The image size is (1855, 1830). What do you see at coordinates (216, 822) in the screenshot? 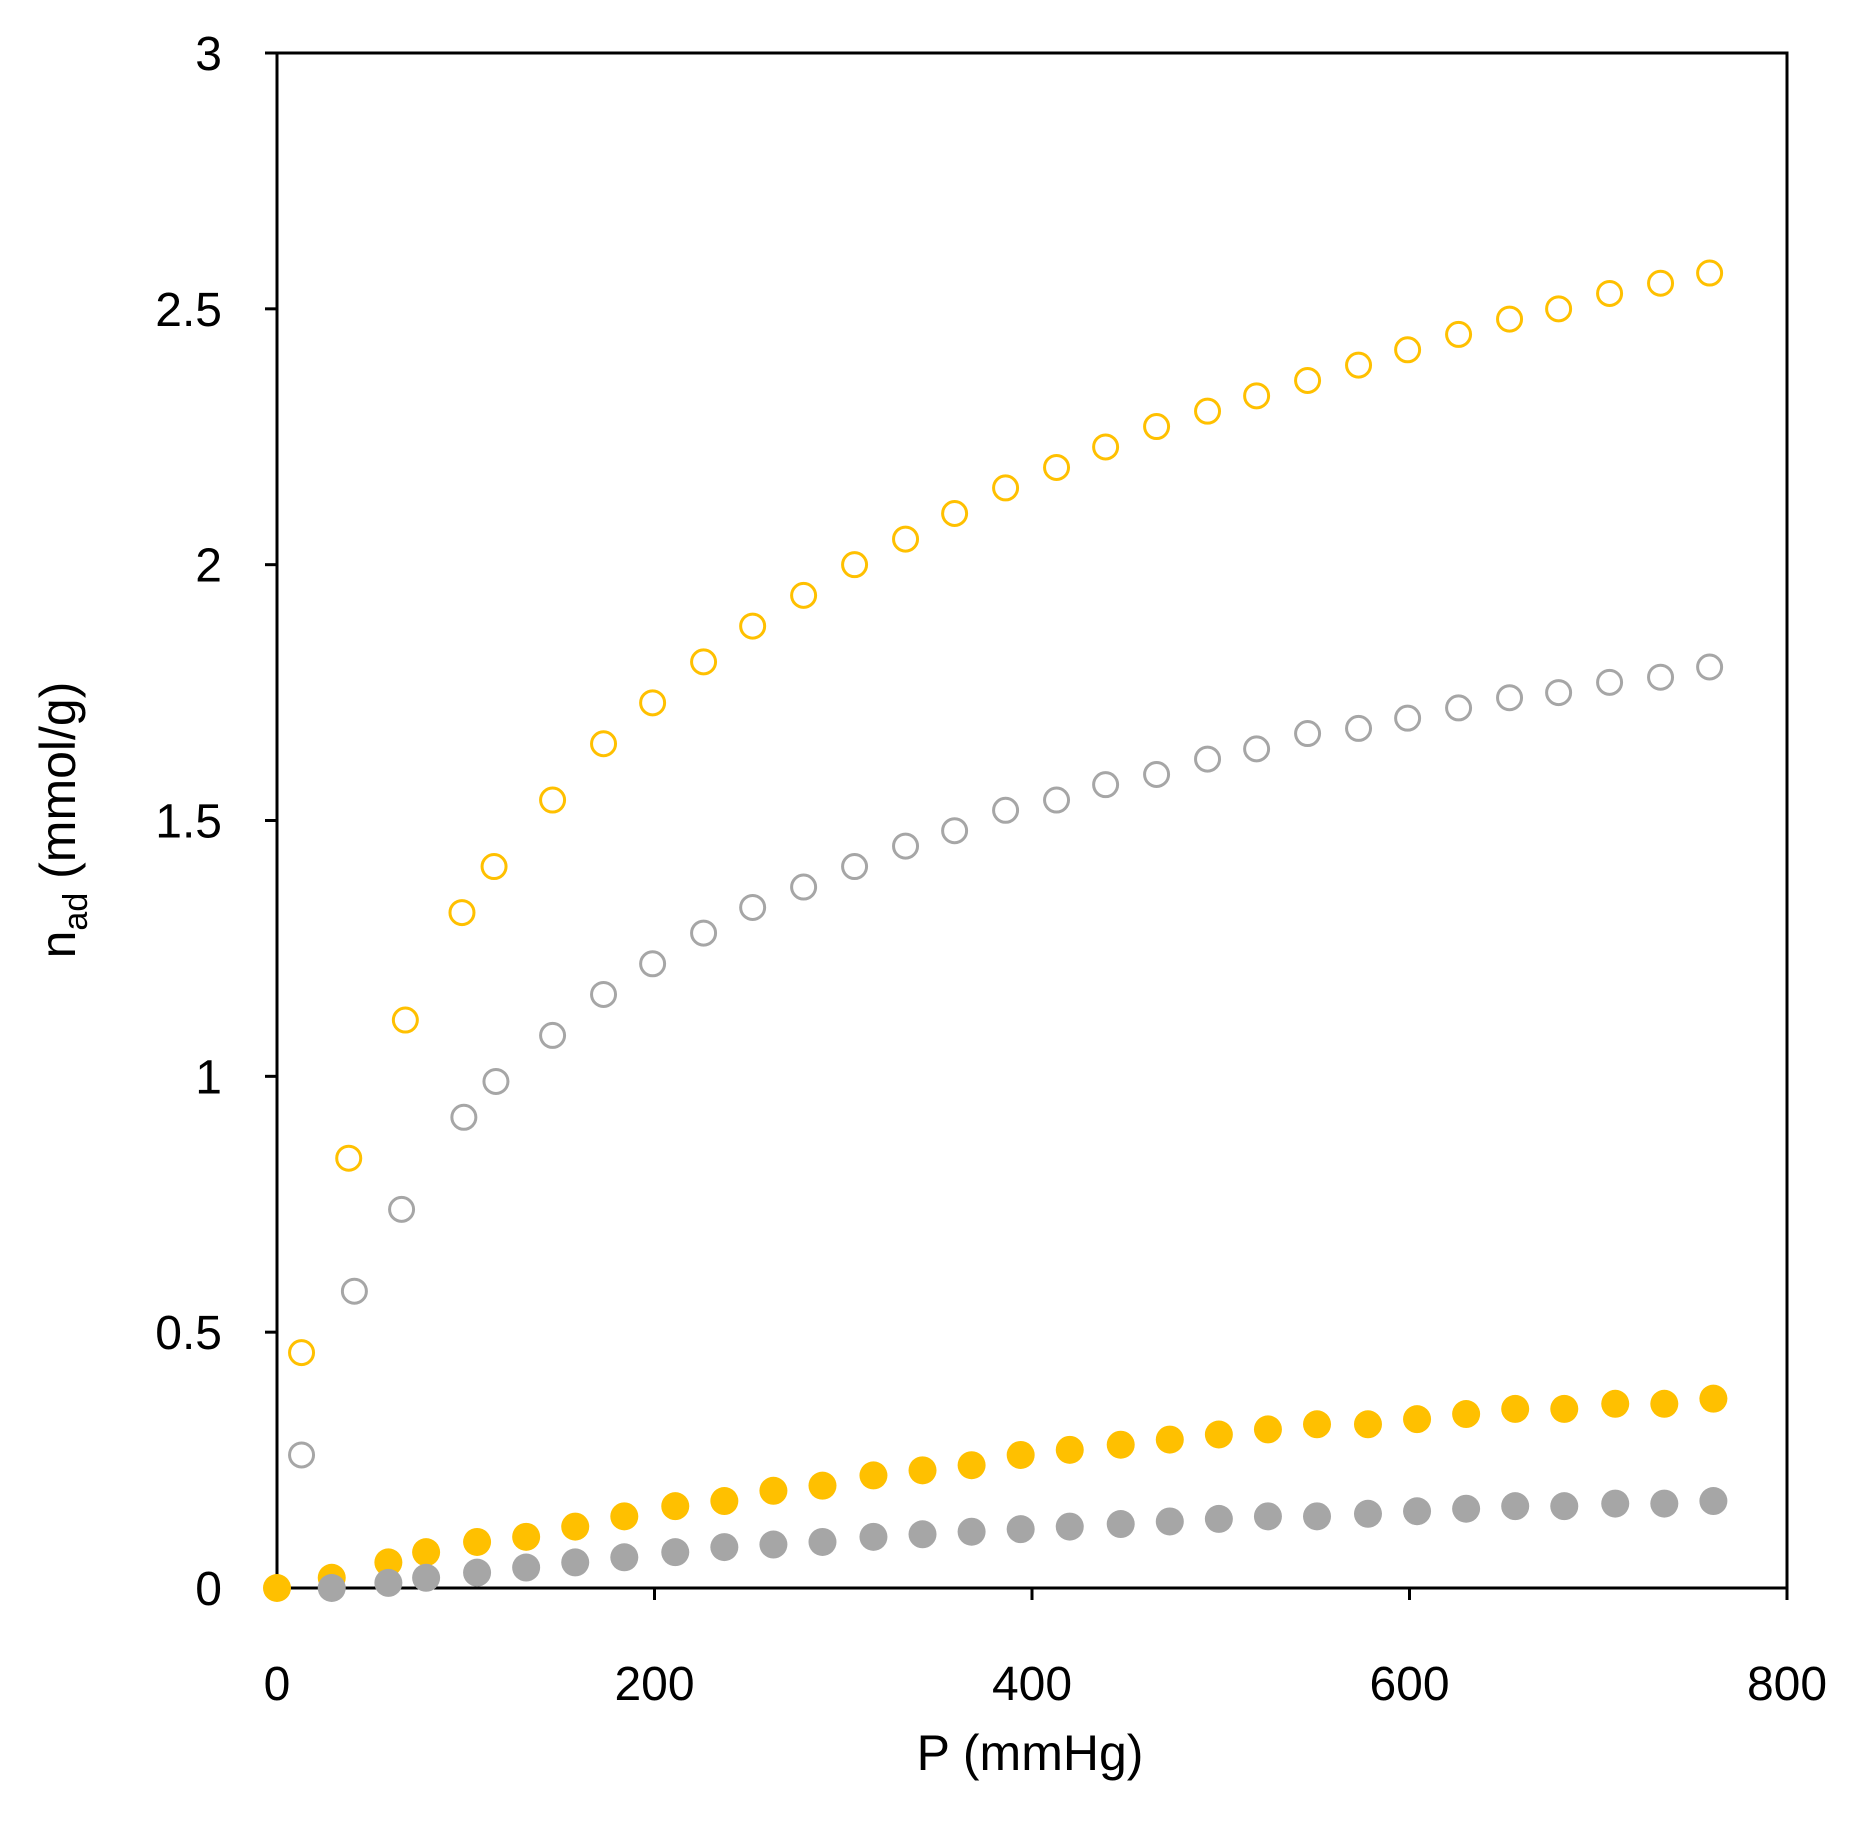
I see `y-axis-ticks: 0 0.5 1 1.5 2 2.5 3` at bounding box center [216, 822].